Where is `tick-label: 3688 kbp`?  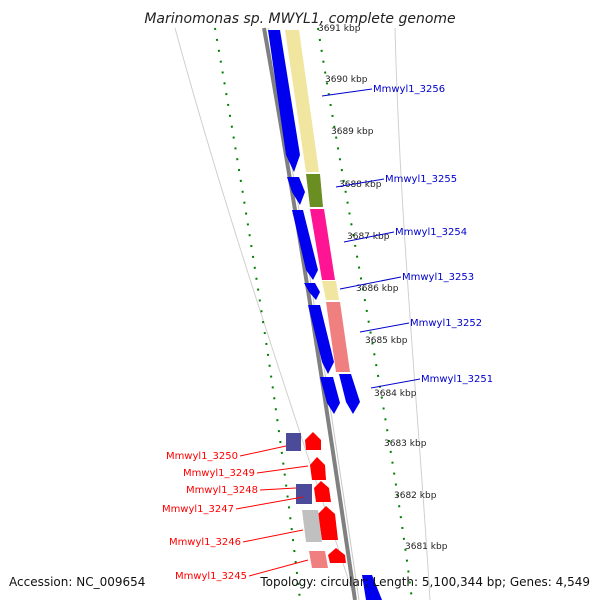
tick-label: 3688 kbp is located at coordinates (360, 185).